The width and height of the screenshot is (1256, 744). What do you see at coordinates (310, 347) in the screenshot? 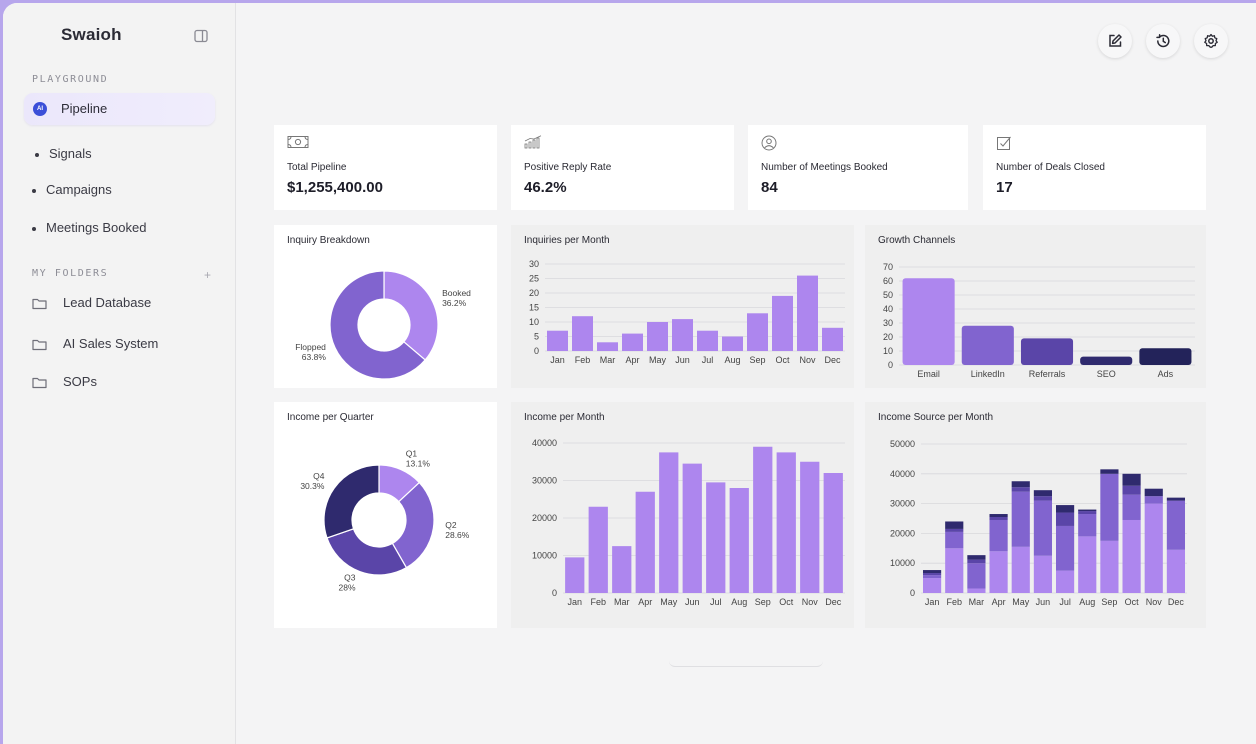
I see `slice-label: Flopped` at bounding box center [310, 347].